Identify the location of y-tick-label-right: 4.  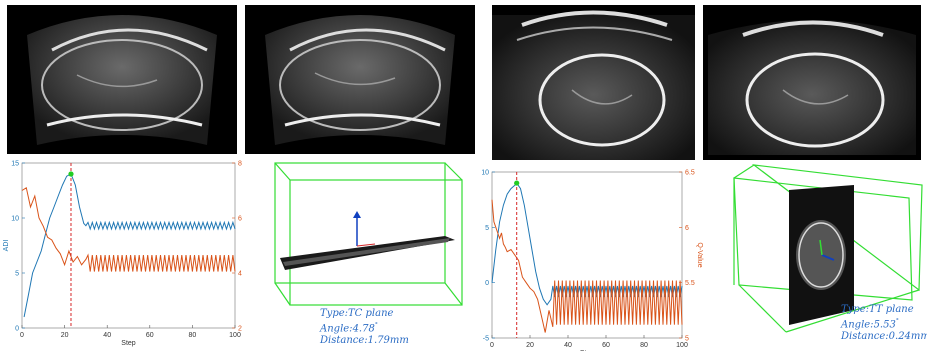
(240, 274).